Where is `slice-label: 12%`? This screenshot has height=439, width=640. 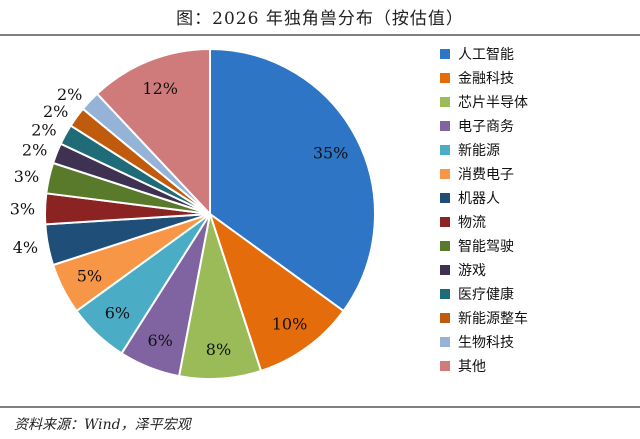 slice-label: 12% is located at coordinates (160, 88).